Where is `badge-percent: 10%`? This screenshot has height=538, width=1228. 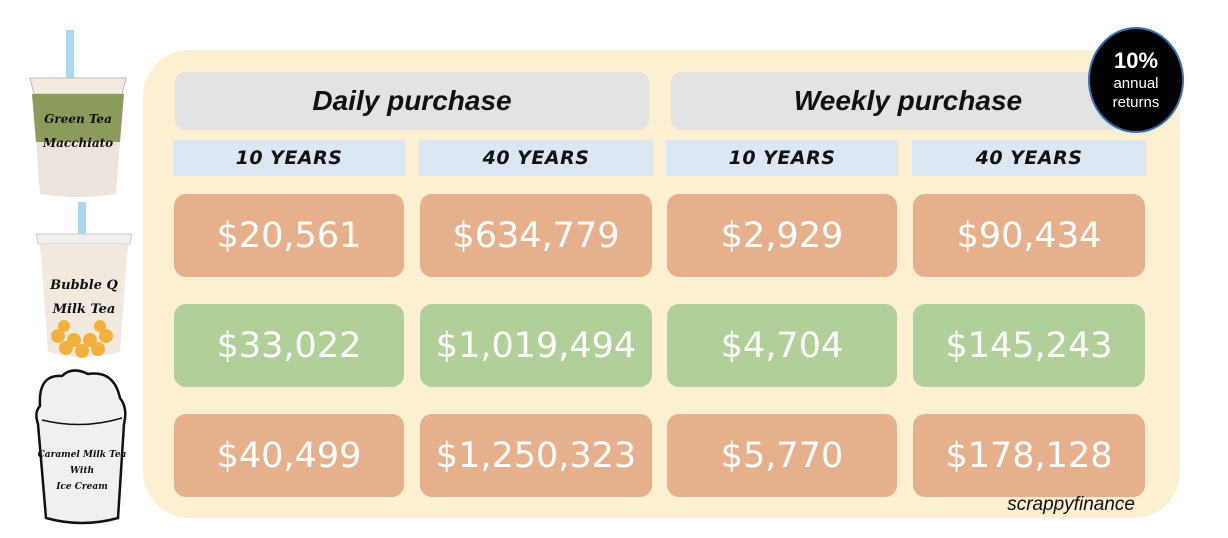
badge-percent: 10% is located at coordinates (1136, 60).